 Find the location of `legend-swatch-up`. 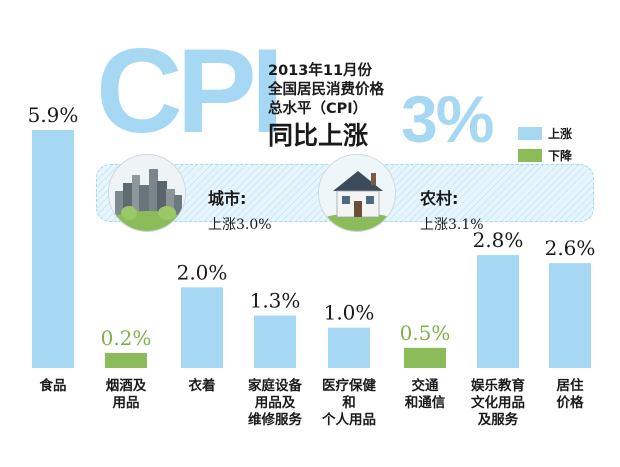

legend-swatch-up is located at coordinates (530, 133).